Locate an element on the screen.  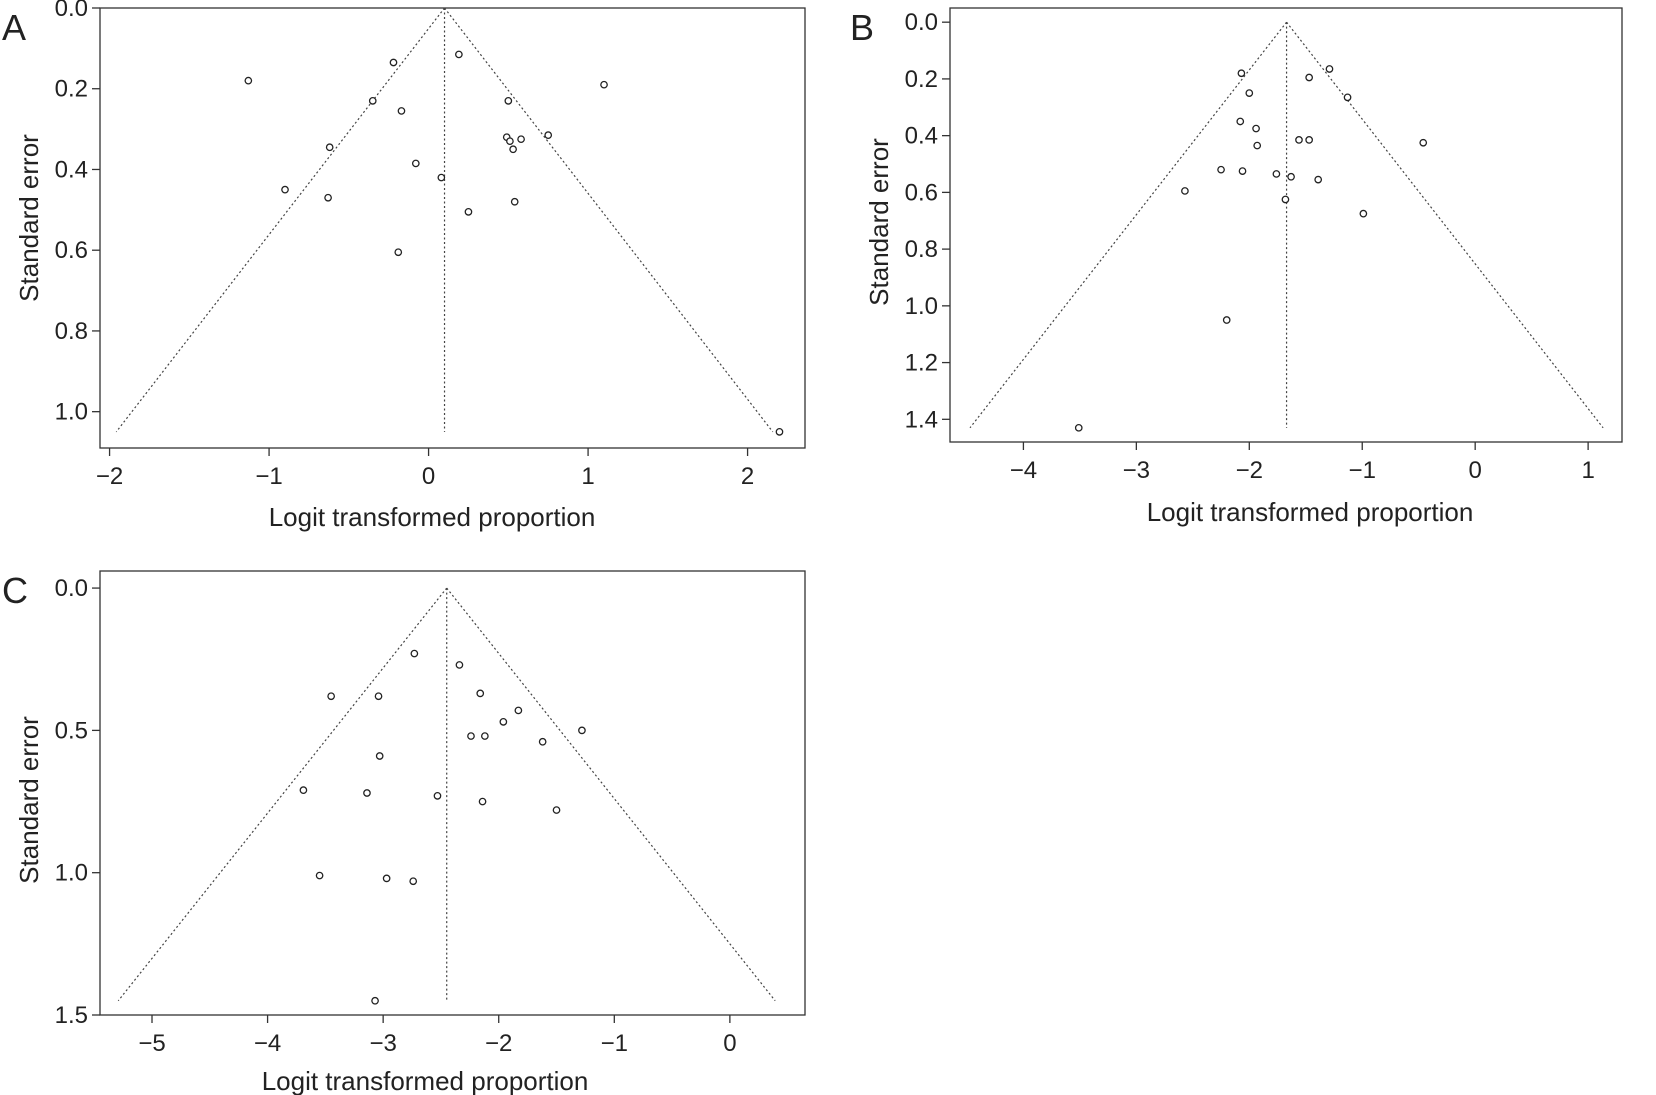
panel-letter: B is located at coordinates (862, 27).